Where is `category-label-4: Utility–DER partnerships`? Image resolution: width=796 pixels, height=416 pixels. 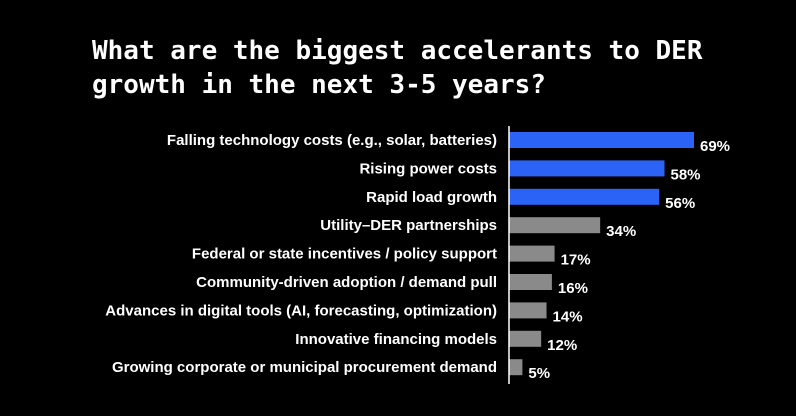
category-label-4: Utility–DER partnerships is located at coordinates (408, 225).